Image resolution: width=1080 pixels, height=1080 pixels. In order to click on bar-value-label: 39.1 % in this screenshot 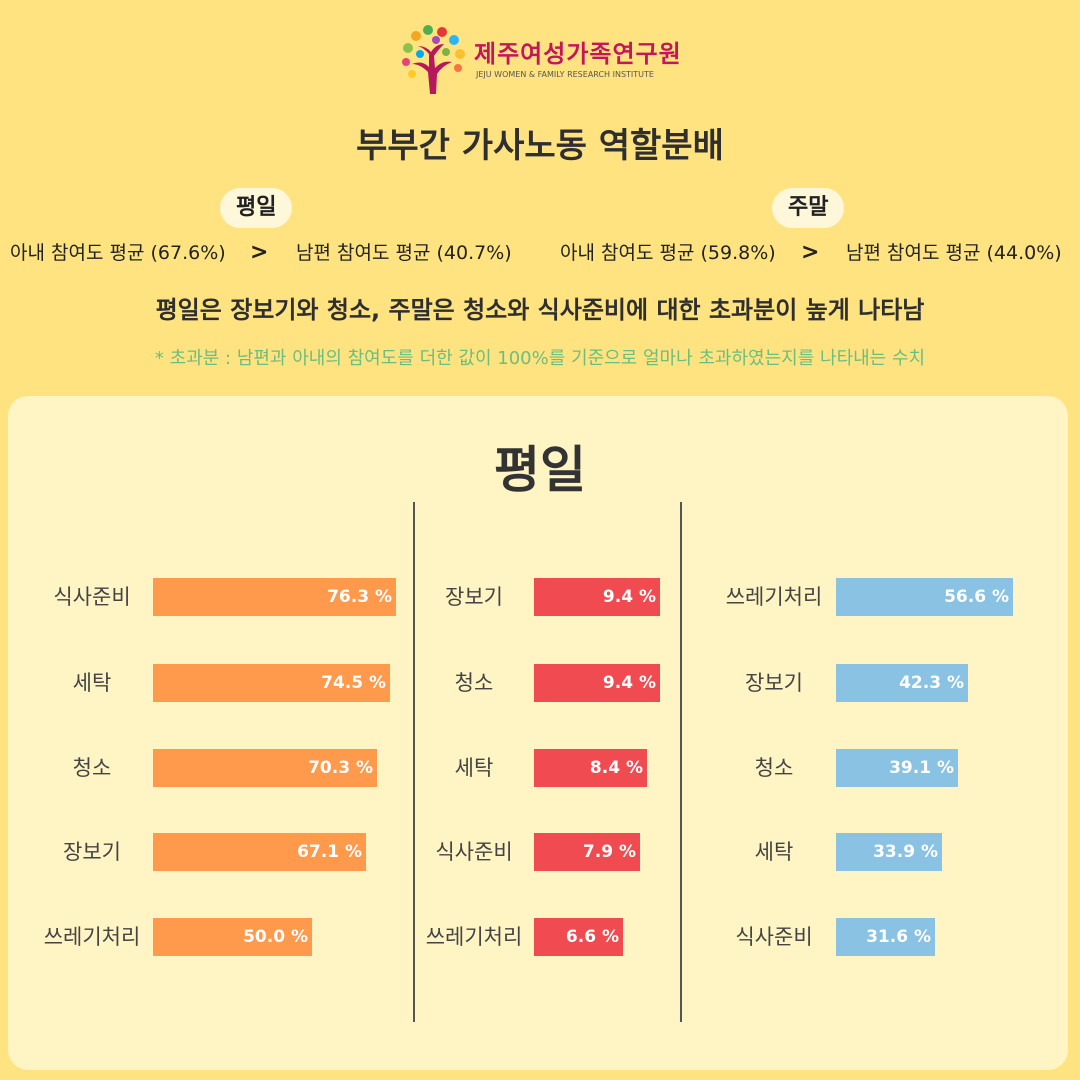, I will do `click(921, 768)`.